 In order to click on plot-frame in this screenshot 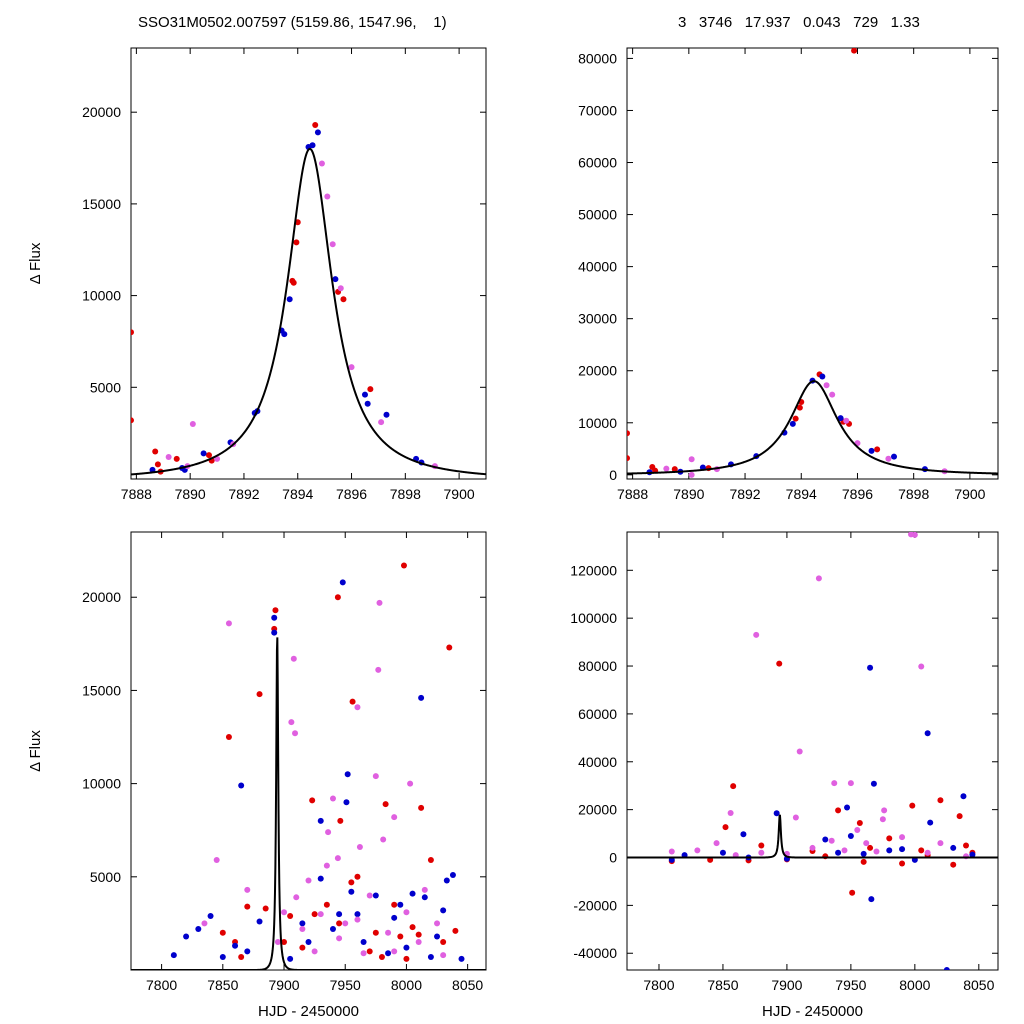, I will do `click(308, 751)`.